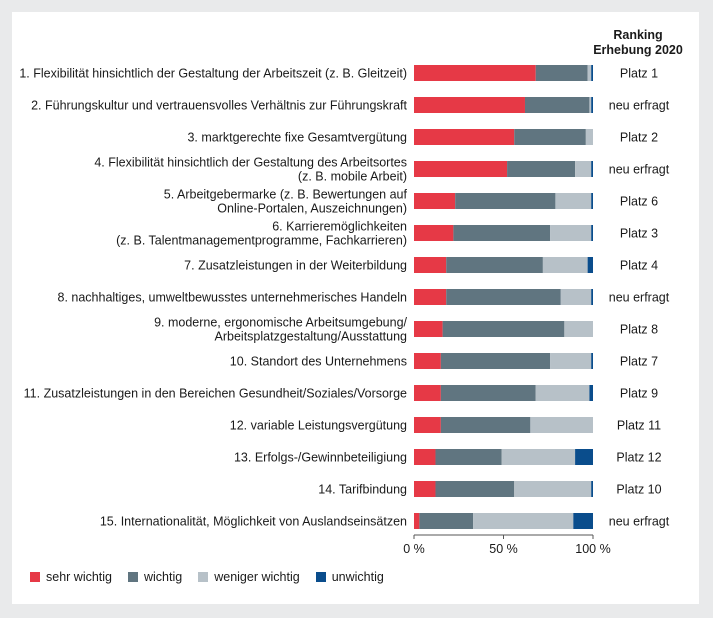  What do you see at coordinates (339, 227) in the screenshot?
I see `category-label: 6. Karrieremöglichkeiten` at bounding box center [339, 227].